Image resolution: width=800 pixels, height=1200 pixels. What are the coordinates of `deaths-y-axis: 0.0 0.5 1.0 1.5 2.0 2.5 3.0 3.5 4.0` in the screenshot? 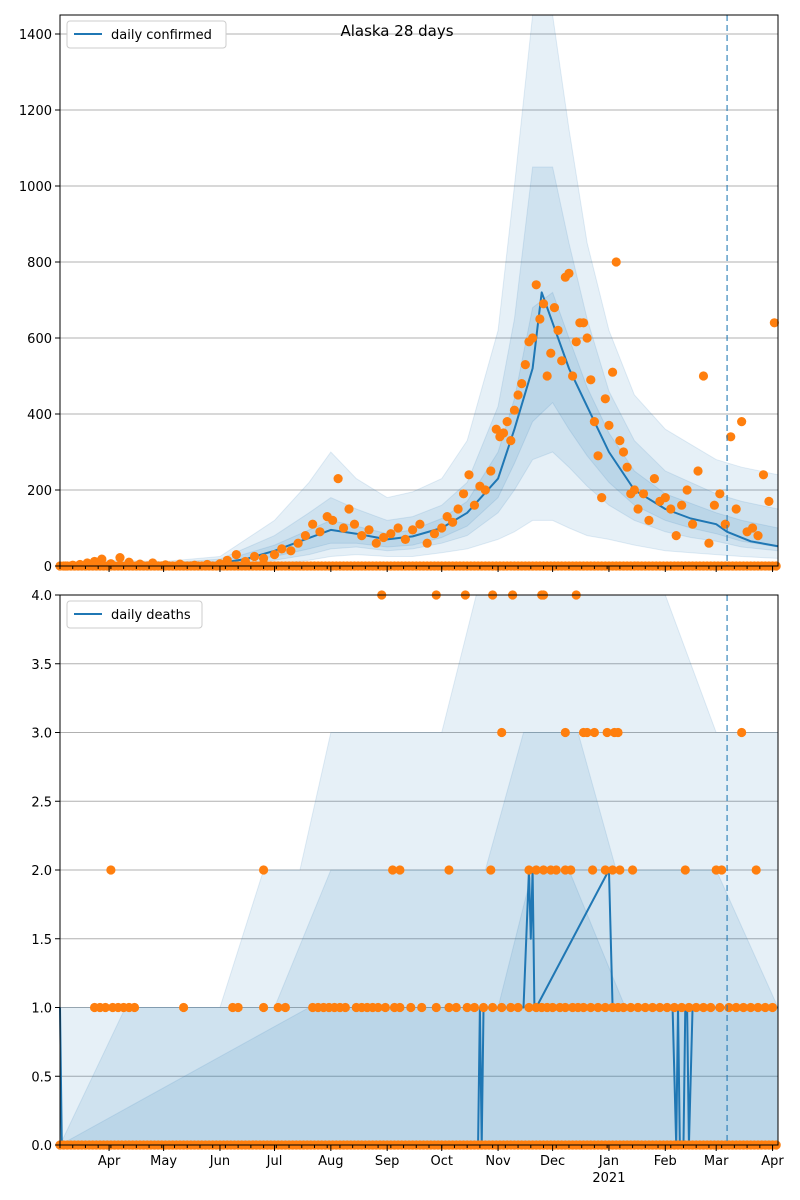 It's located at (45, 871).